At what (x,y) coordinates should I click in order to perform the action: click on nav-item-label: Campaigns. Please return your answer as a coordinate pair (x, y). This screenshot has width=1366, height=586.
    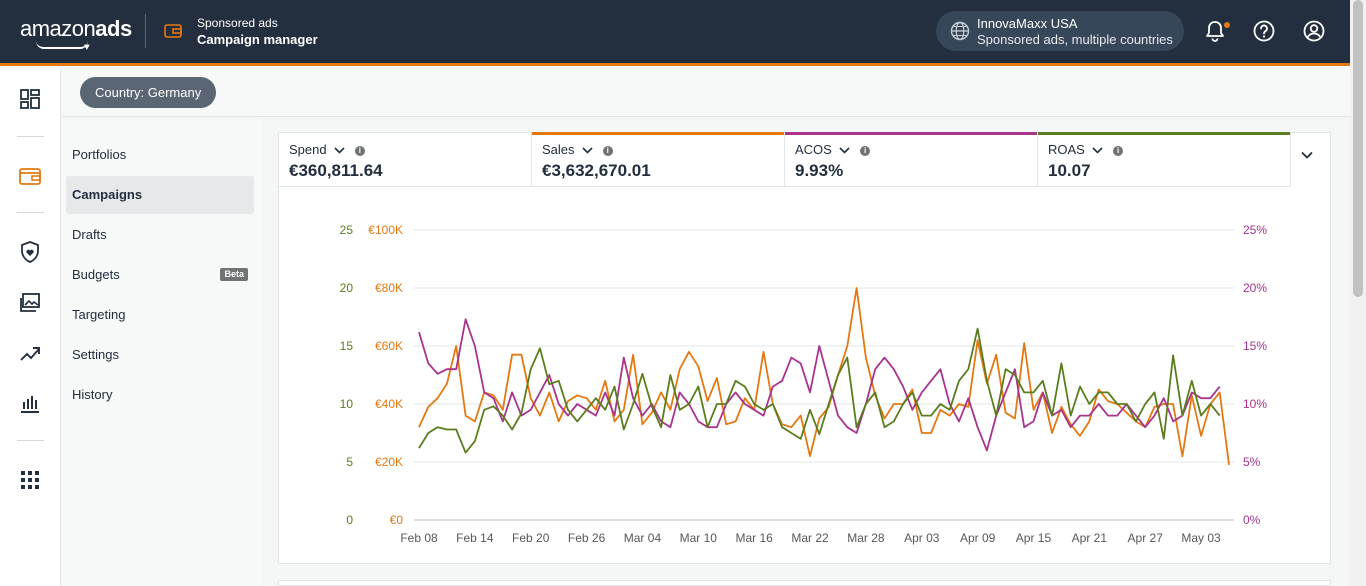
    Looking at the image, I should click on (107, 194).